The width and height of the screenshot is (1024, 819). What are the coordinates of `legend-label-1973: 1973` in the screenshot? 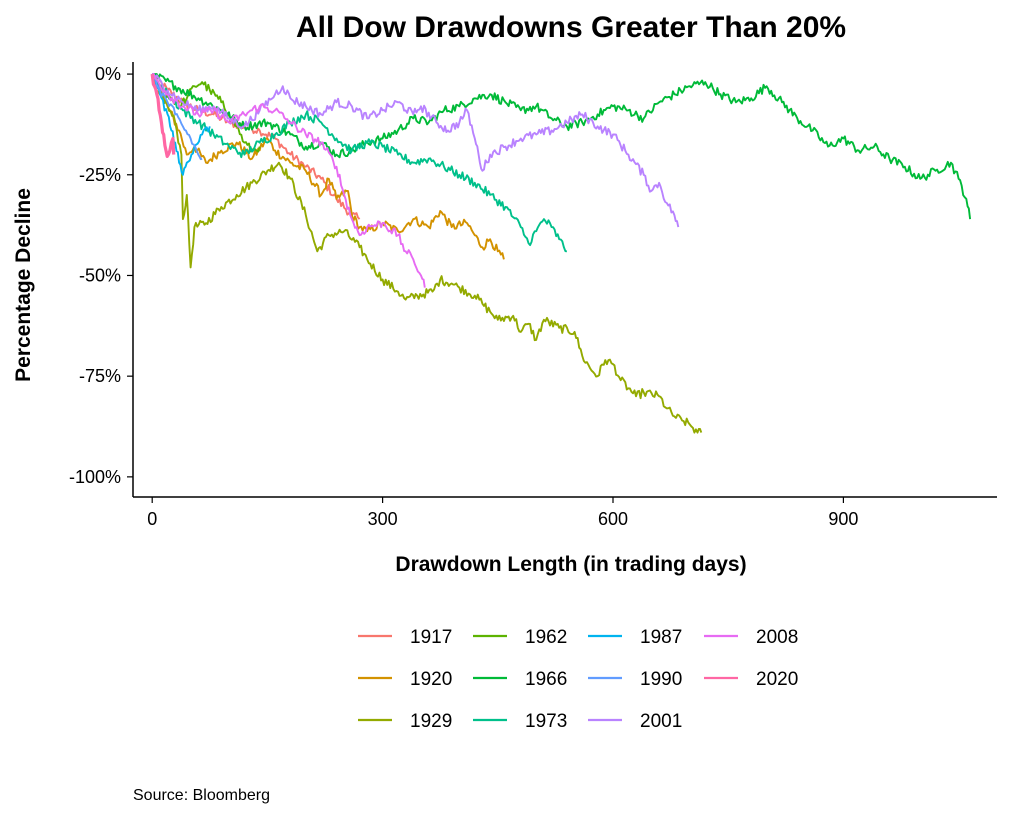 It's located at (546, 721).